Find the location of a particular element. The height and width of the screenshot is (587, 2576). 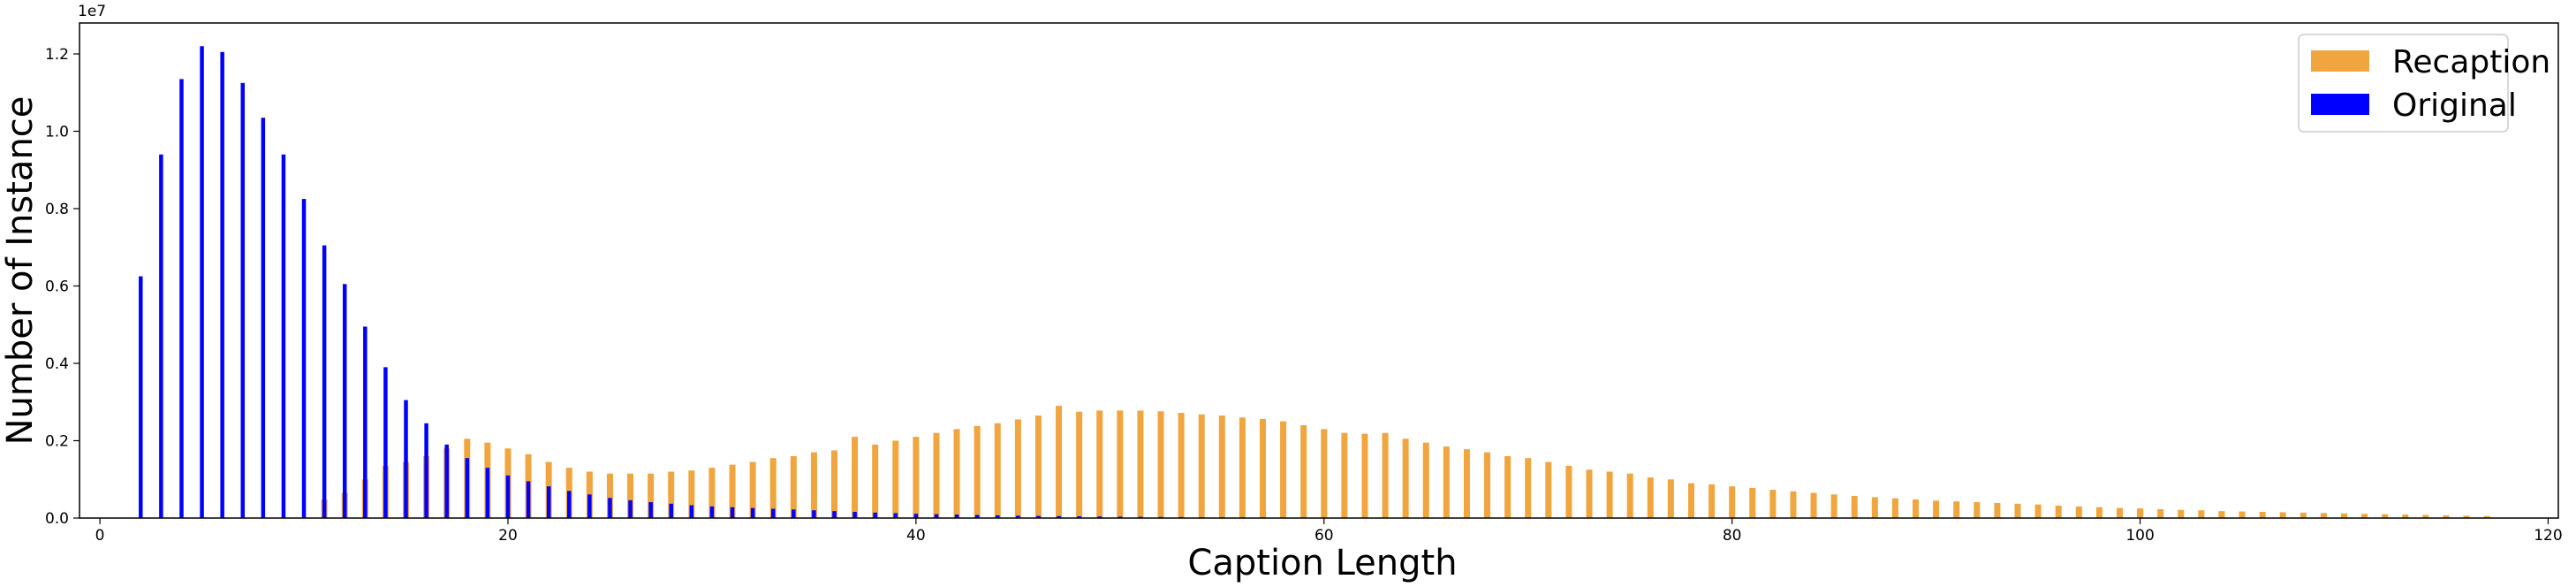

y-tick-label: 1.0 is located at coordinates (57, 132).